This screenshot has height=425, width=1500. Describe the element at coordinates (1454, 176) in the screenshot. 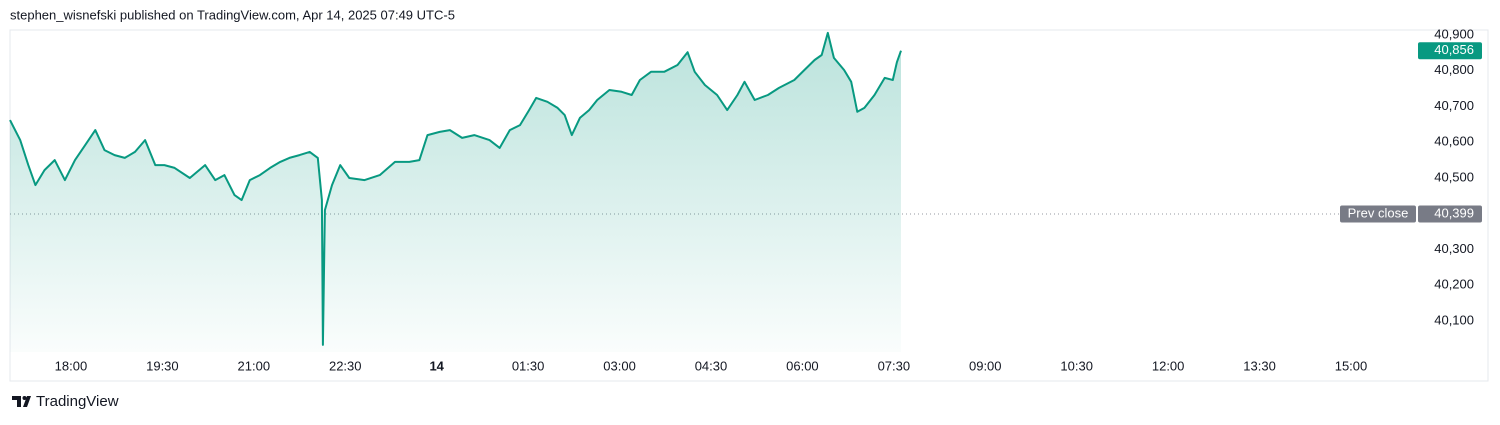

I see `y-tick-label: 40,500` at that location.